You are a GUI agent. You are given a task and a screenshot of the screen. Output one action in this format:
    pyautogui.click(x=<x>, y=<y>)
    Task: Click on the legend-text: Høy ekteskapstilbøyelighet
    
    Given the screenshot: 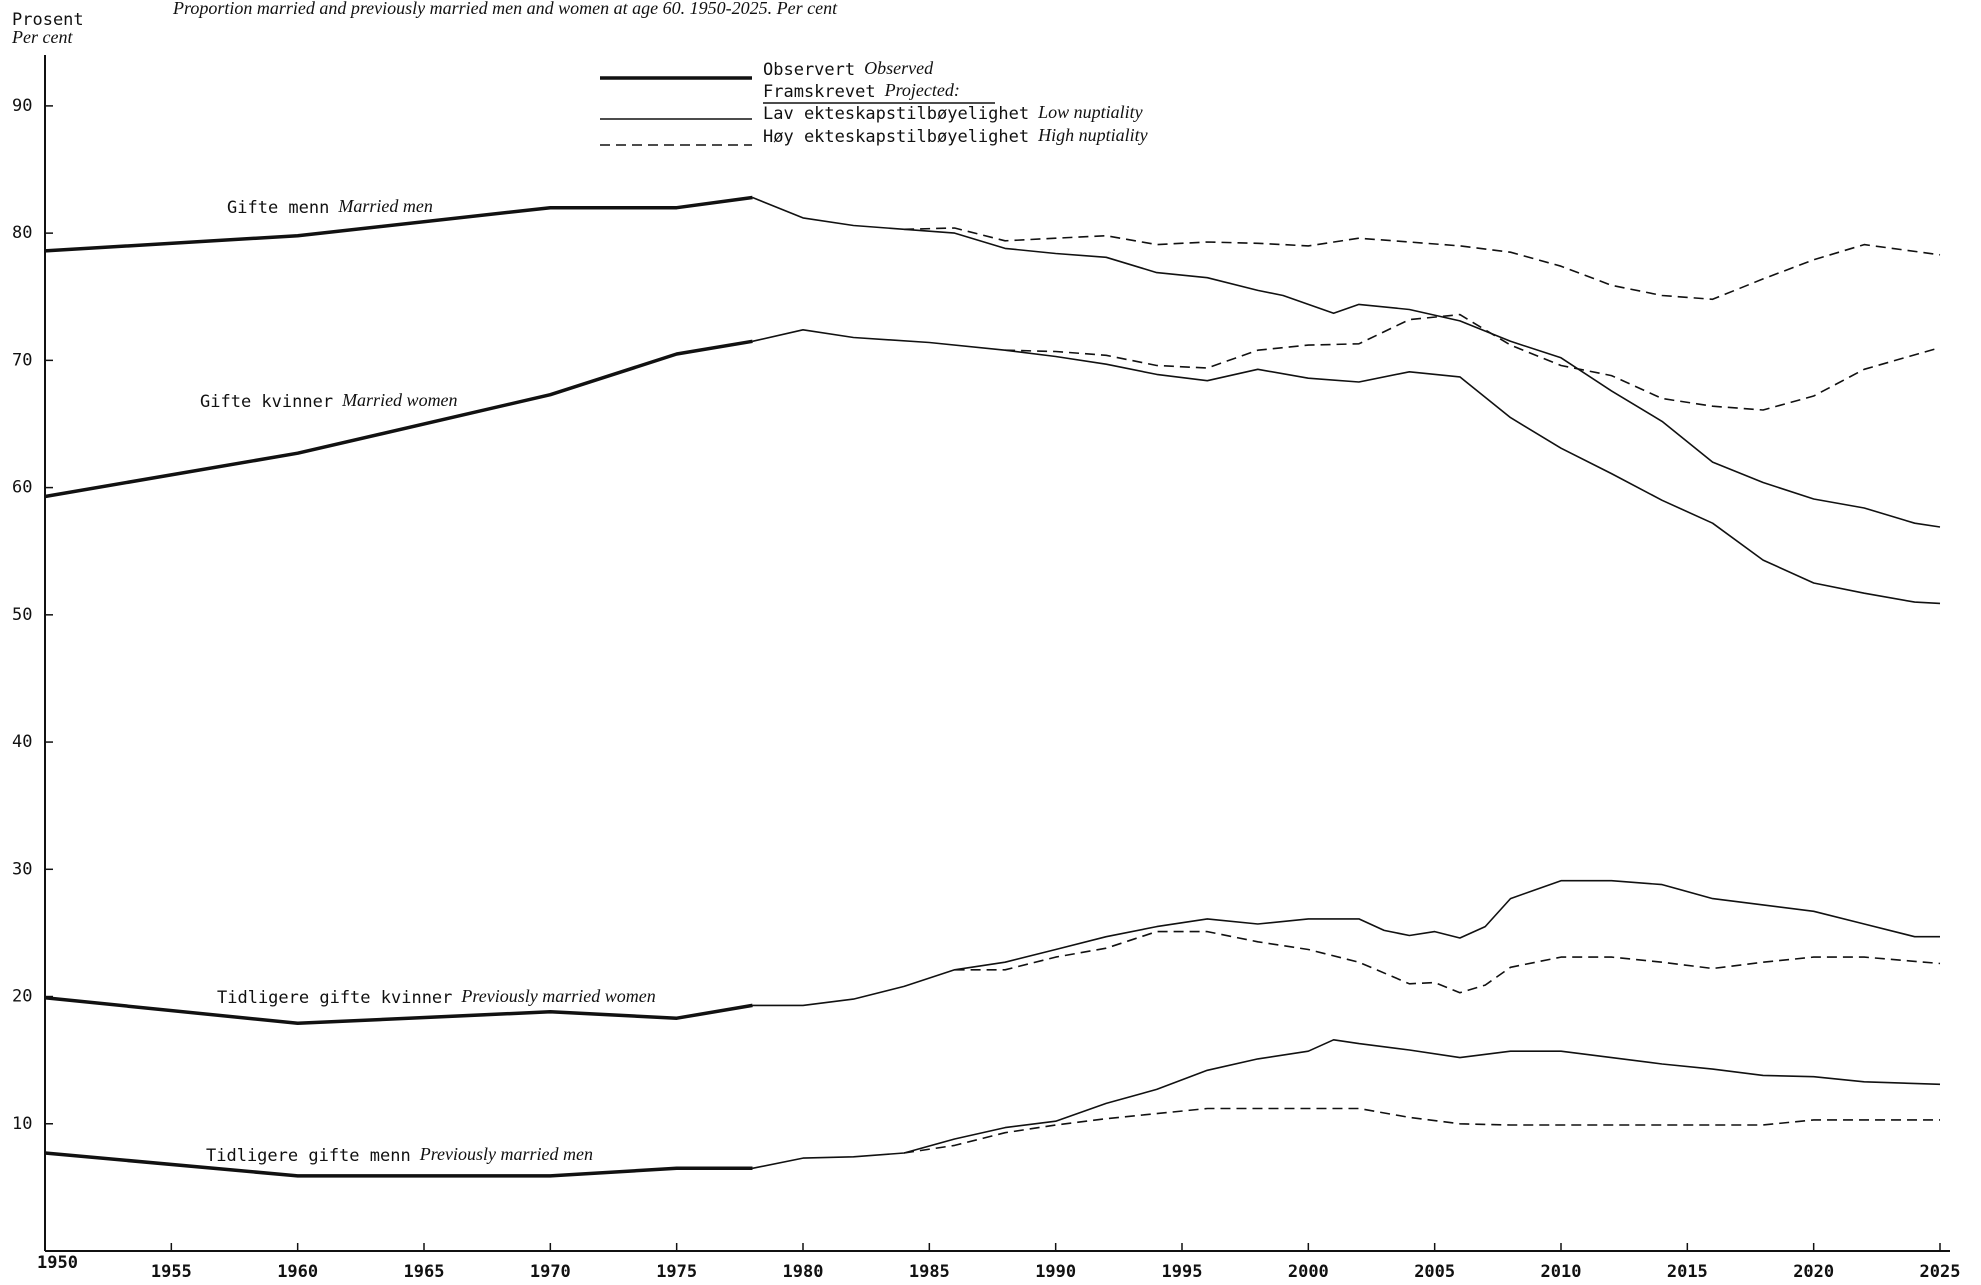 What is the action you would take?
    pyautogui.click(x=896, y=137)
    